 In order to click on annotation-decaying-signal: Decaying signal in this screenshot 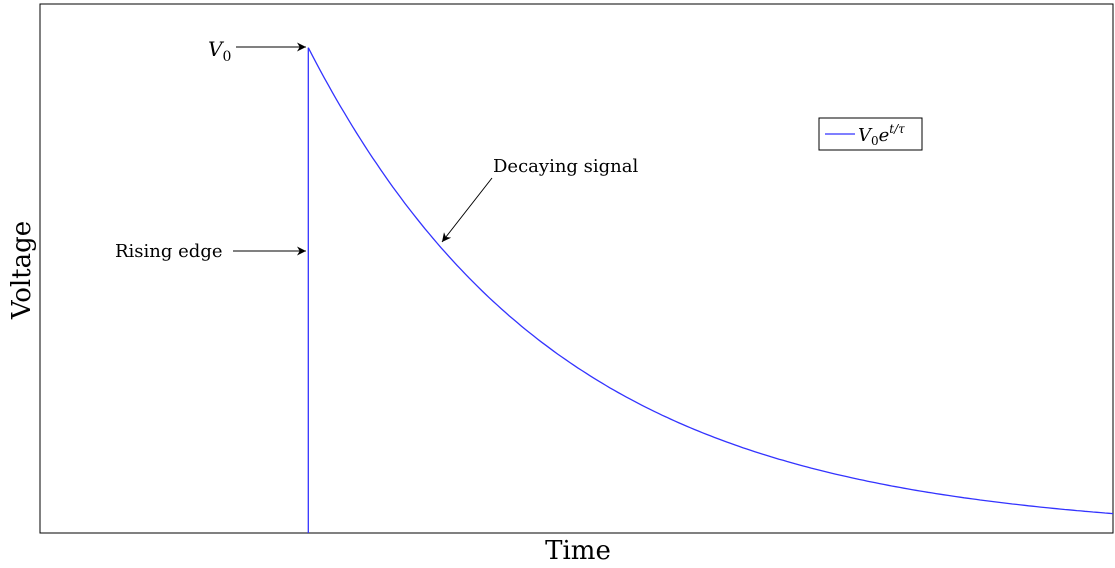, I will do `click(540, 199)`.